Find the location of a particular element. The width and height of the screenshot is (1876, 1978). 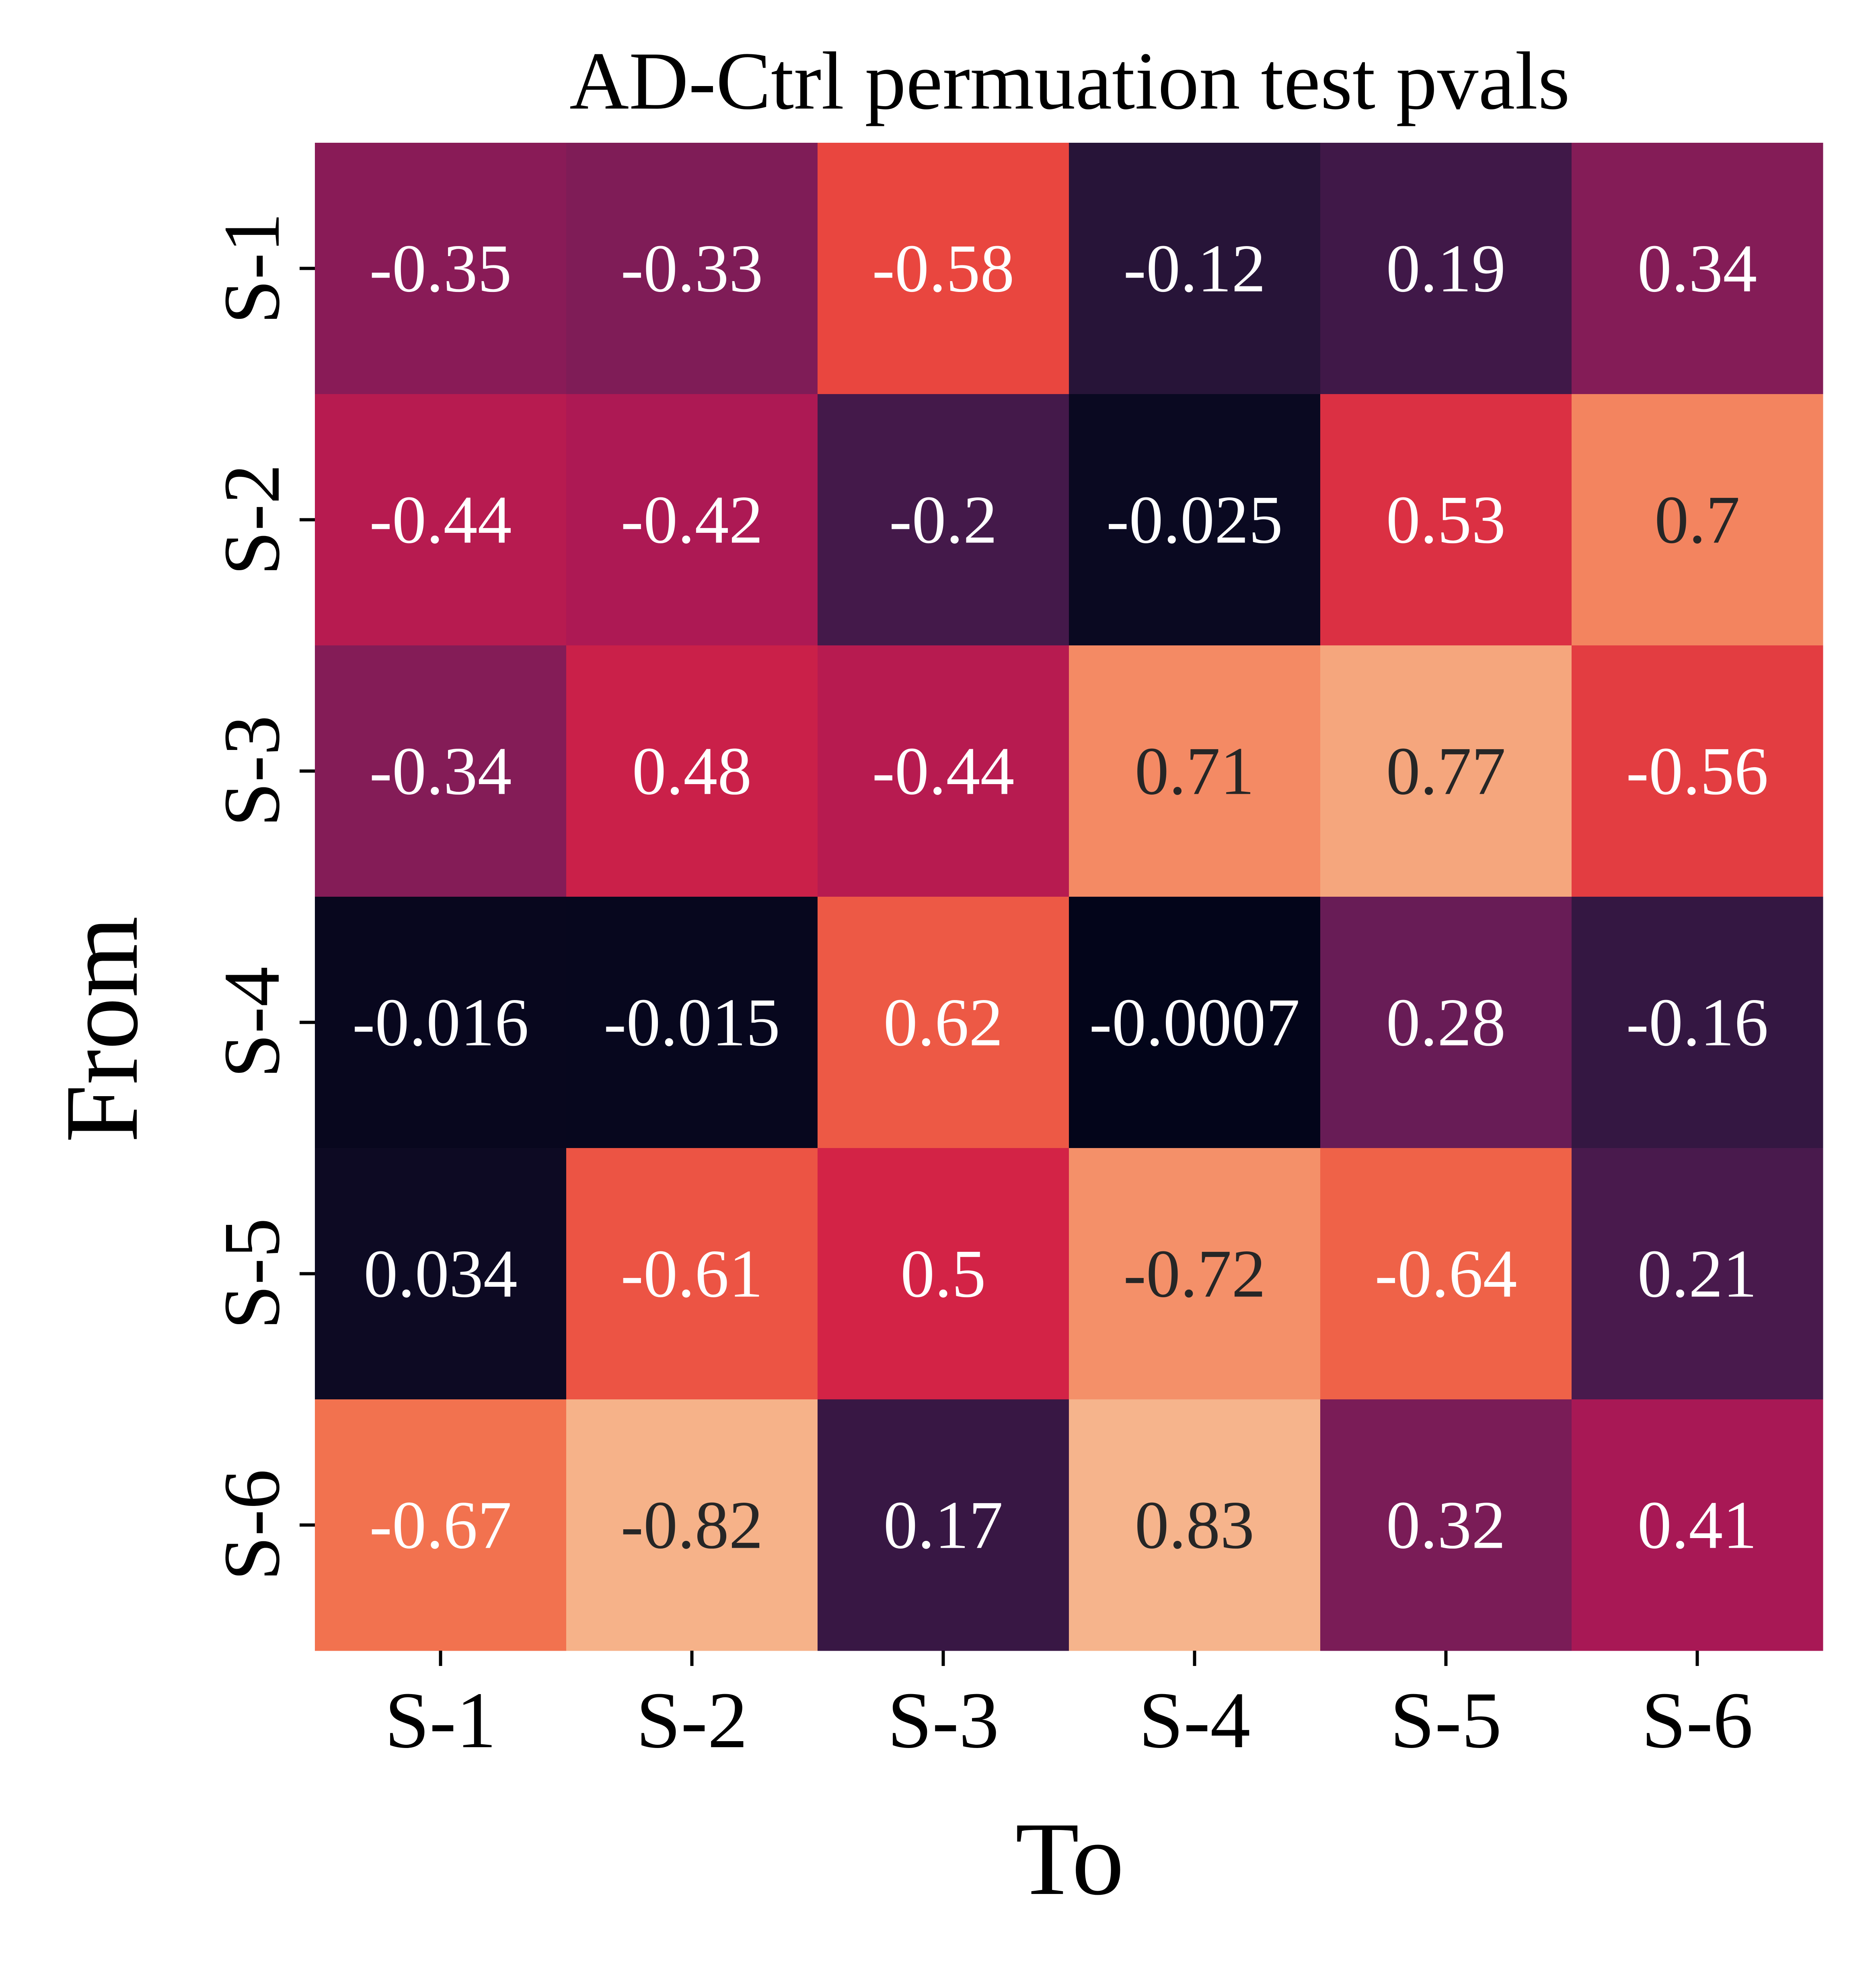

chart-title: AD-Ctrl permuation test pvals is located at coordinates (1069, 81).